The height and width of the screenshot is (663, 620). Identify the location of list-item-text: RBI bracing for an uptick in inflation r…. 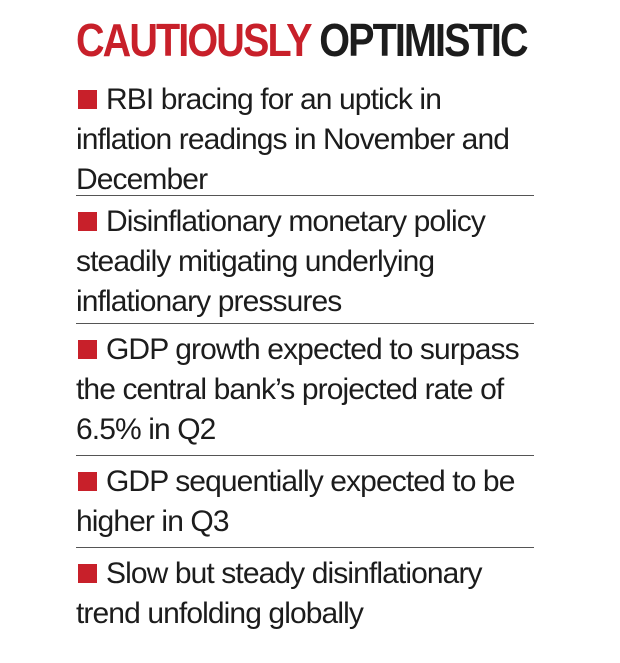
(293, 139).